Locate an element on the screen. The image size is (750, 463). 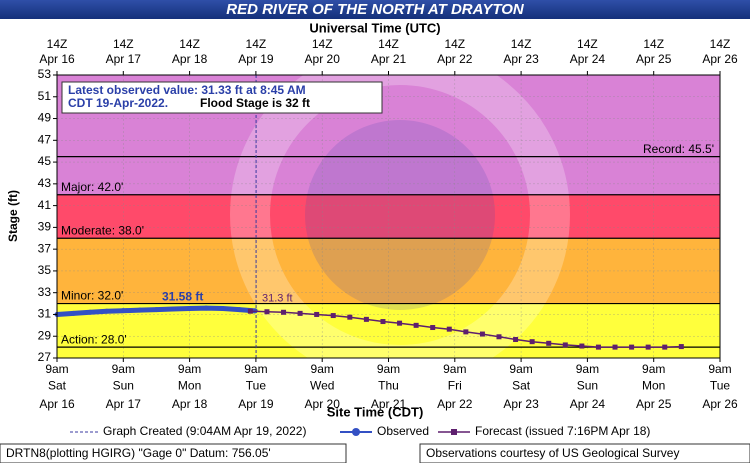
annotation-box is located at coordinates (222, 97).